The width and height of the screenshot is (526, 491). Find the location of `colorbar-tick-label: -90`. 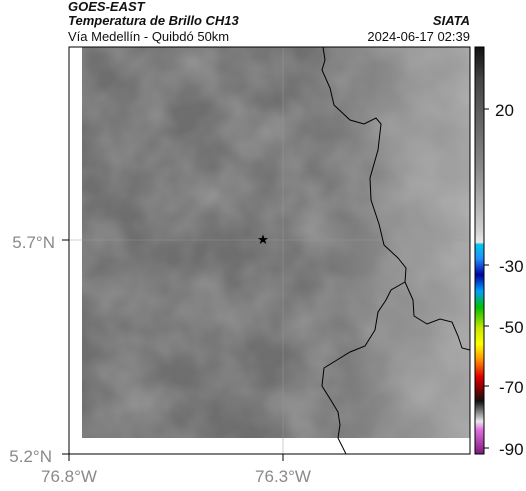

colorbar-tick-label: -90 is located at coordinates (511, 449).